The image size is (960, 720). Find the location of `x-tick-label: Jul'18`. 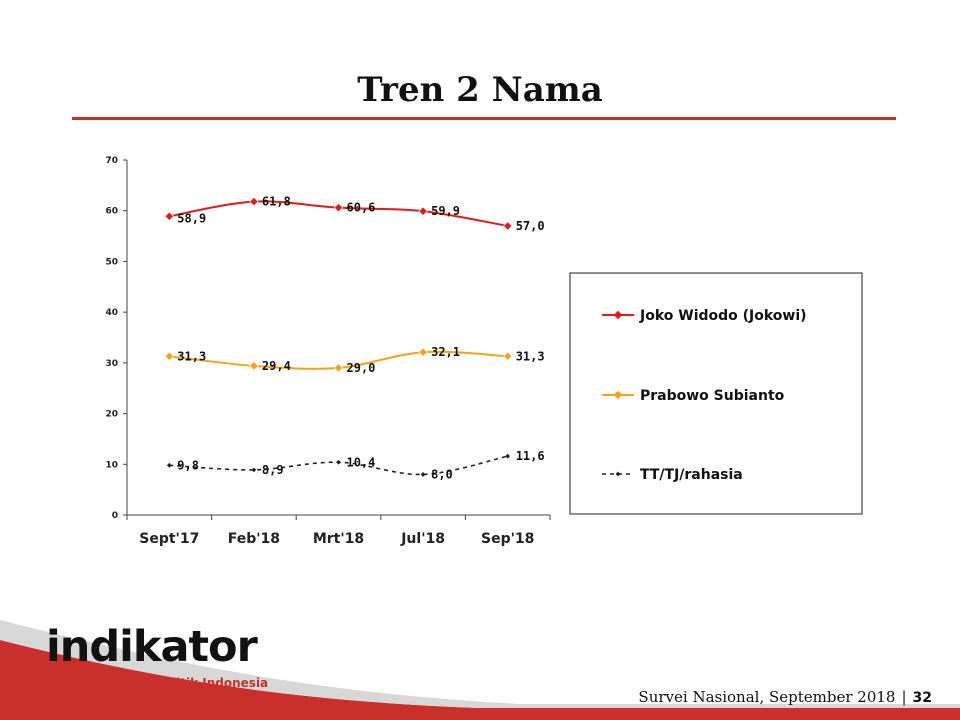

x-tick-label: Jul'18 is located at coordinates (422, 539).